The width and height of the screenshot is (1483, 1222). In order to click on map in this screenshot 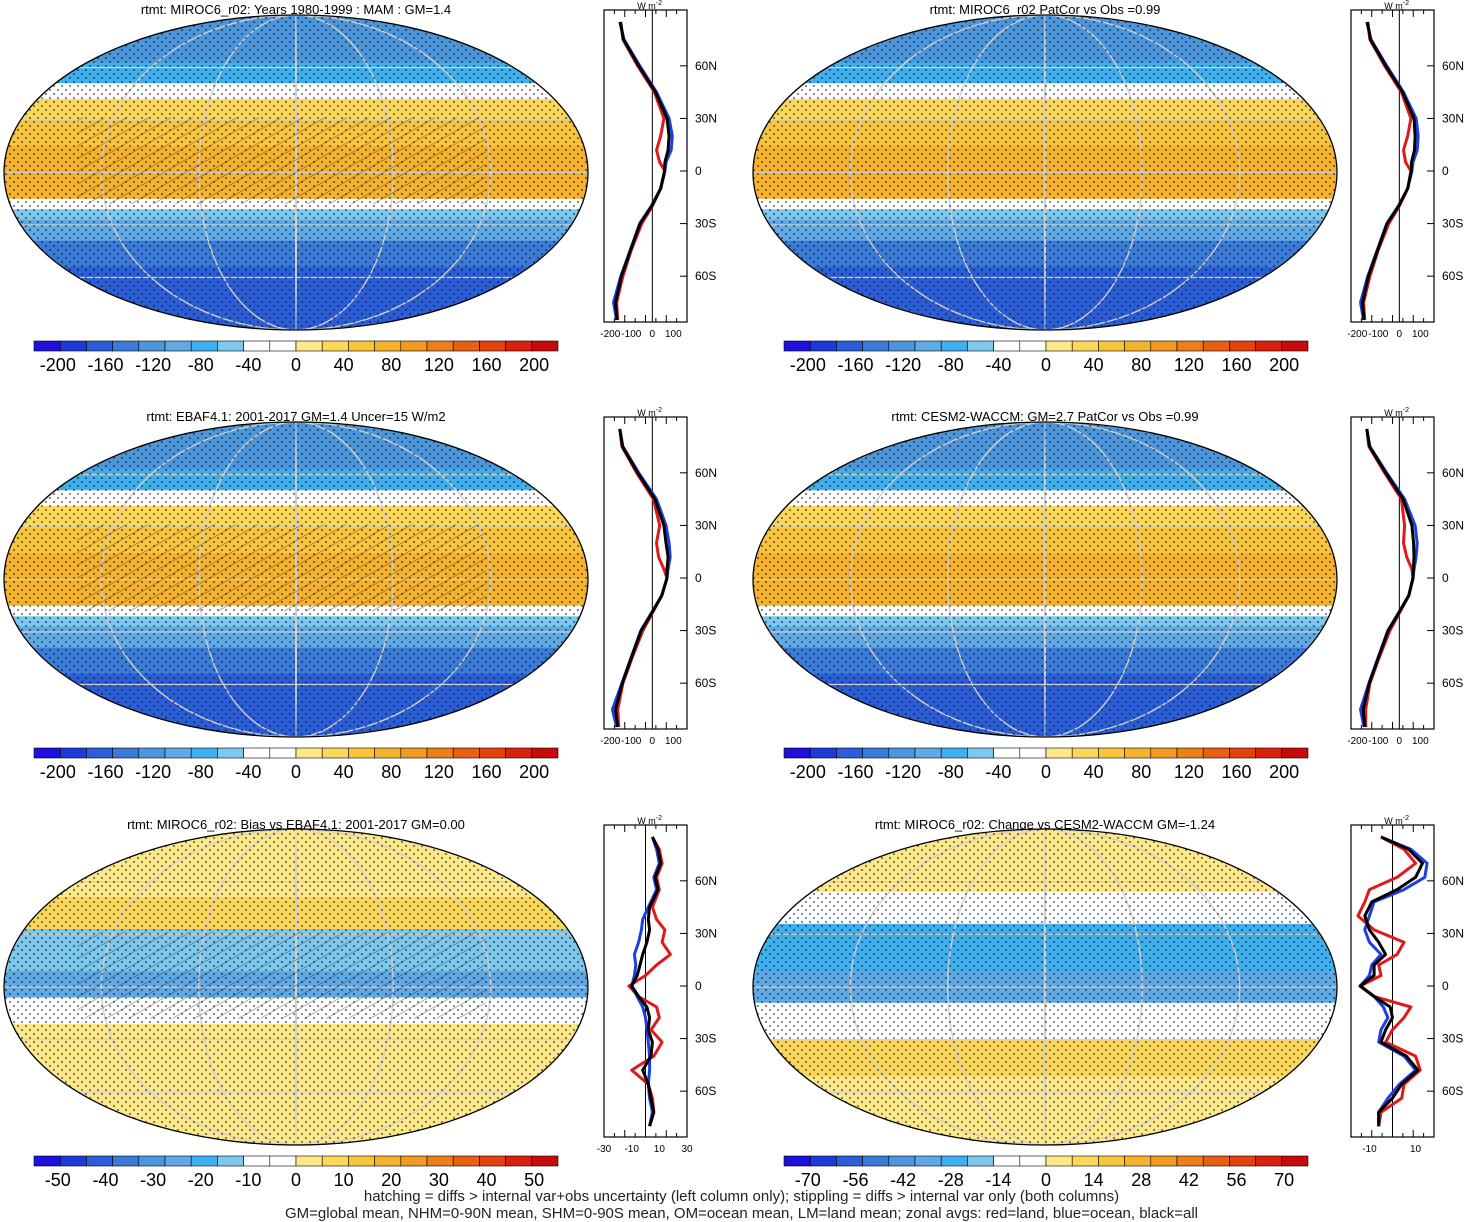, I will do `click(1045, 172)`.